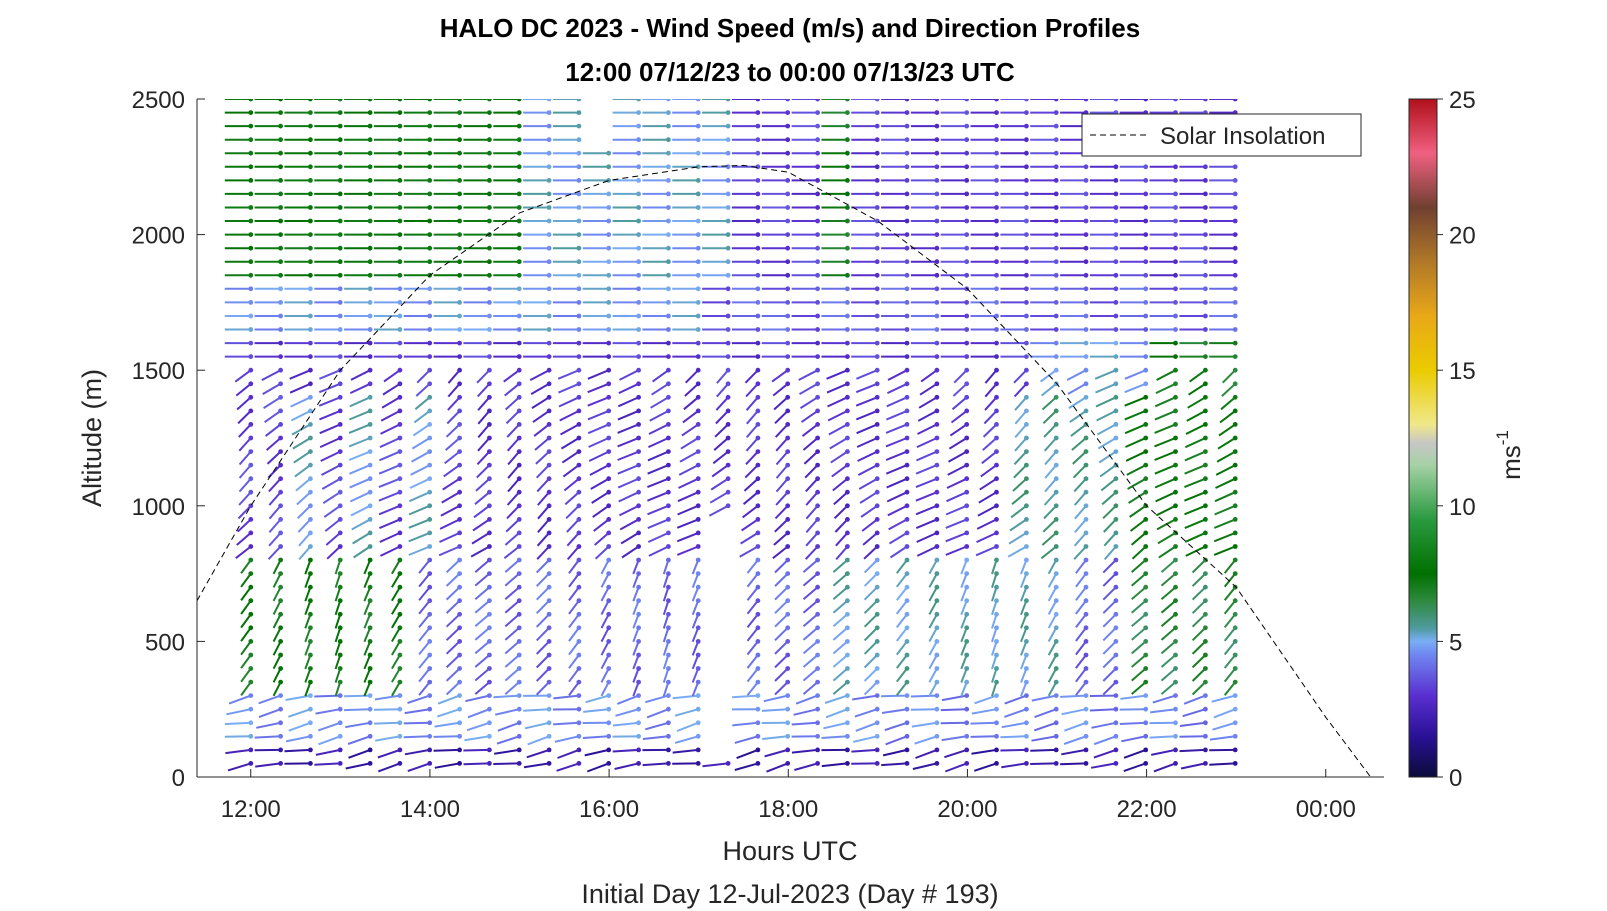 The image size is (1607, 911). Describe the element at coordinates (788, 809) in the screenshot. I see `x-tick-label: 18:00` at that location.